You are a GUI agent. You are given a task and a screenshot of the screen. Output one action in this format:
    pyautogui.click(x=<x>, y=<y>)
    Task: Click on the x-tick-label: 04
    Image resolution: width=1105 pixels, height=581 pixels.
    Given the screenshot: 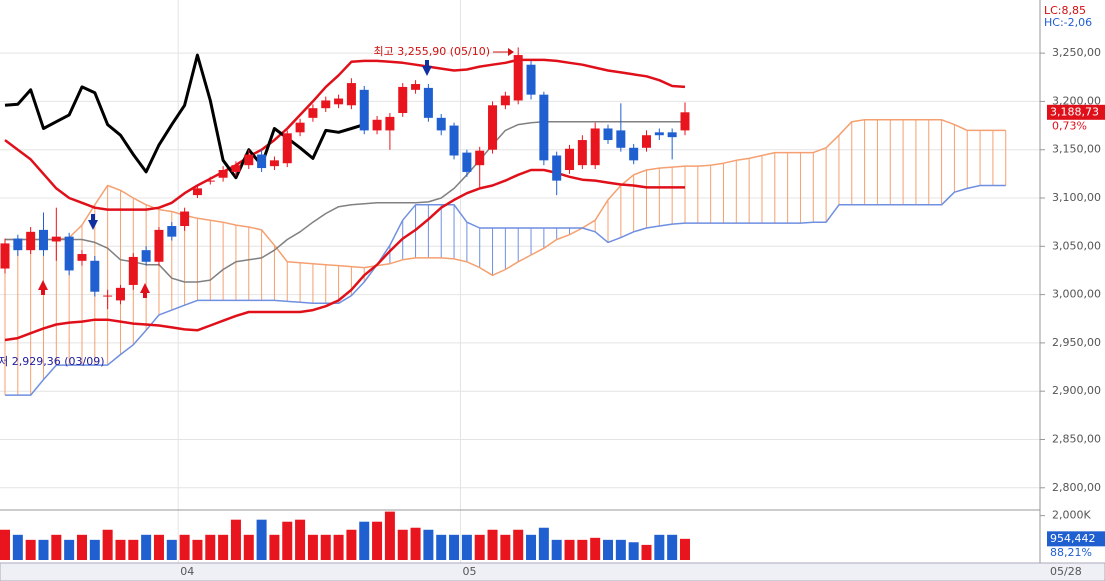 What is the action you would take?
    pyautogui.click(x=187, y=571)
    